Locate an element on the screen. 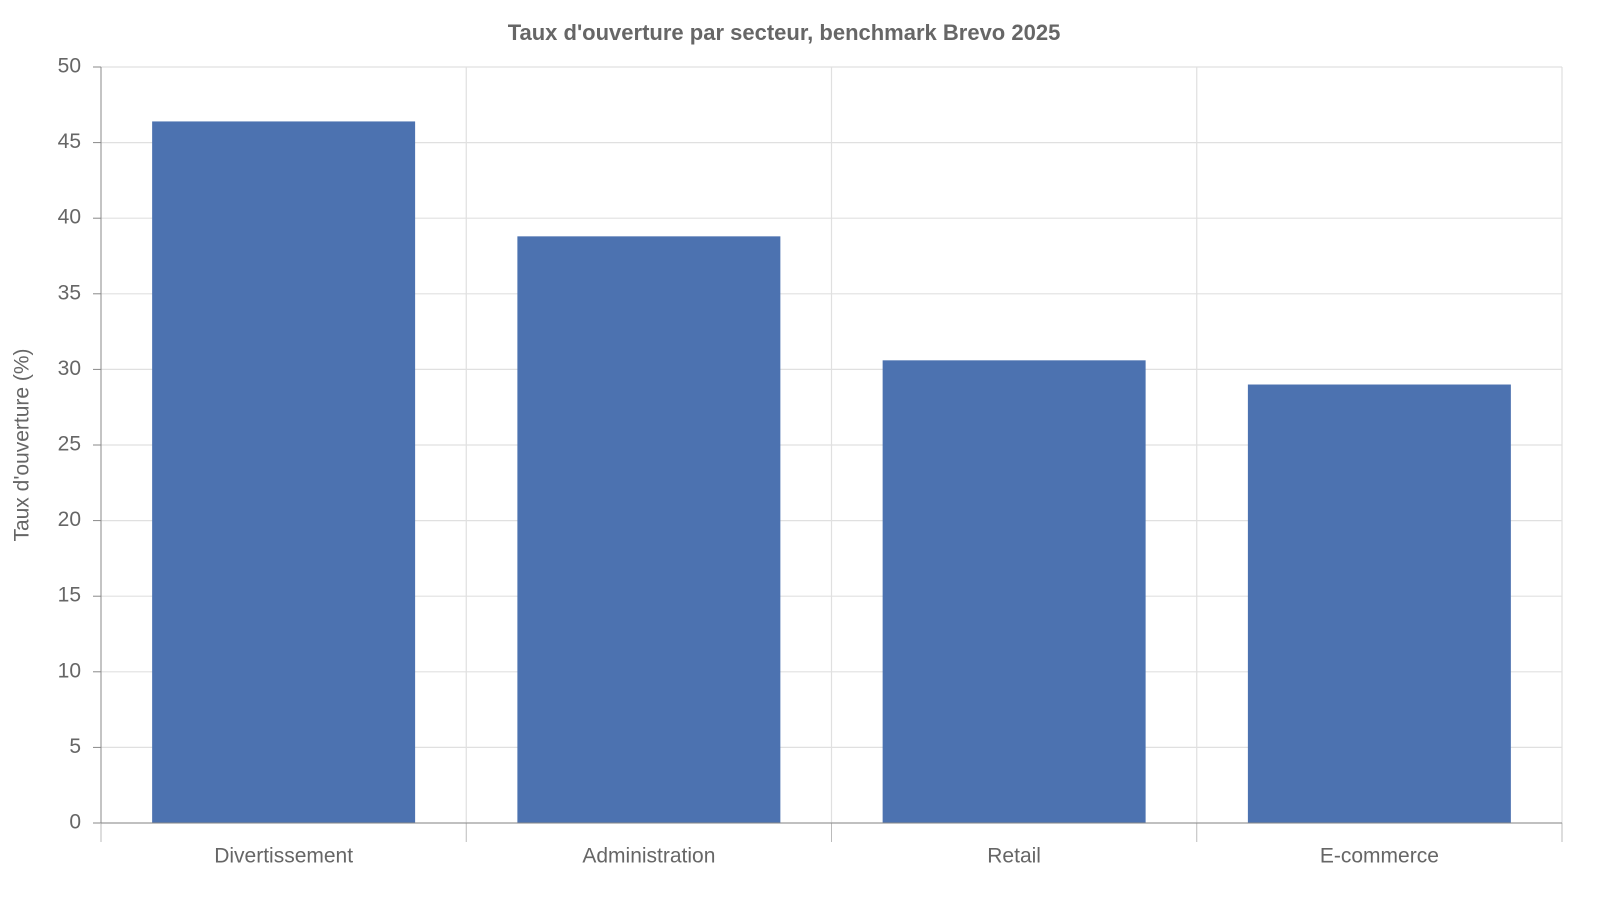 Image resolution: width=1600 pixels, height=900 pixels. y-tick-label: 0 is located at coordinates (75, 822).